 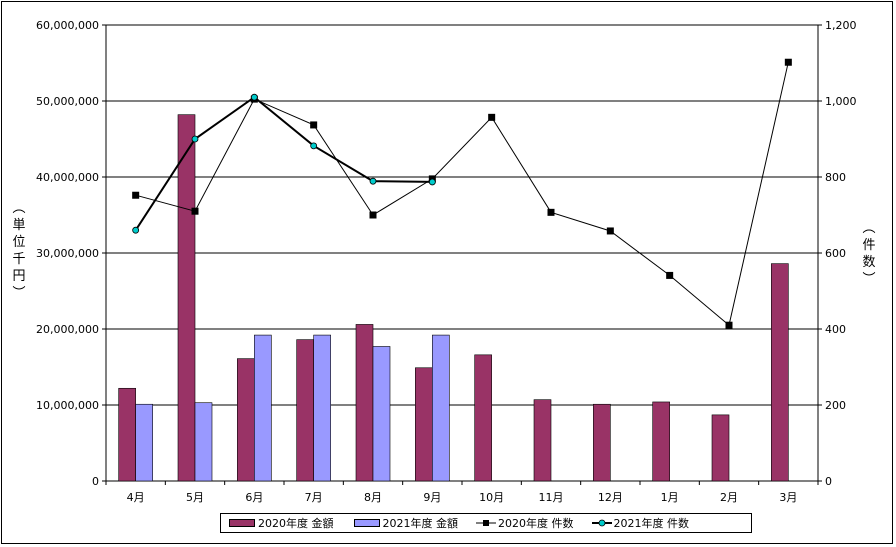 I want to click on legend-label-2021-count: 2021年度 件数, so click(x=651, y=523).